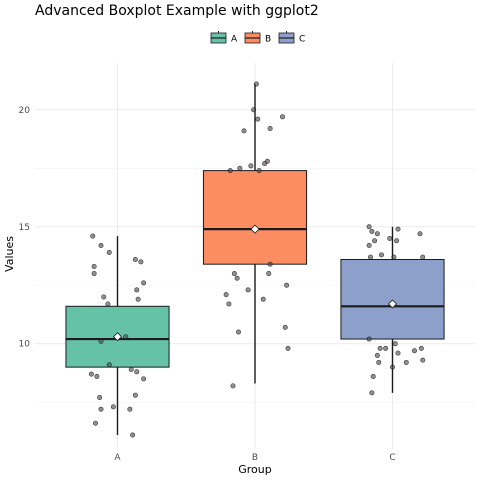 The width and height of the screenshot is (480, 480). Describe the element at coordinates (25, 345) in the screenshot. I see `y-tick-label: 10` at that location.